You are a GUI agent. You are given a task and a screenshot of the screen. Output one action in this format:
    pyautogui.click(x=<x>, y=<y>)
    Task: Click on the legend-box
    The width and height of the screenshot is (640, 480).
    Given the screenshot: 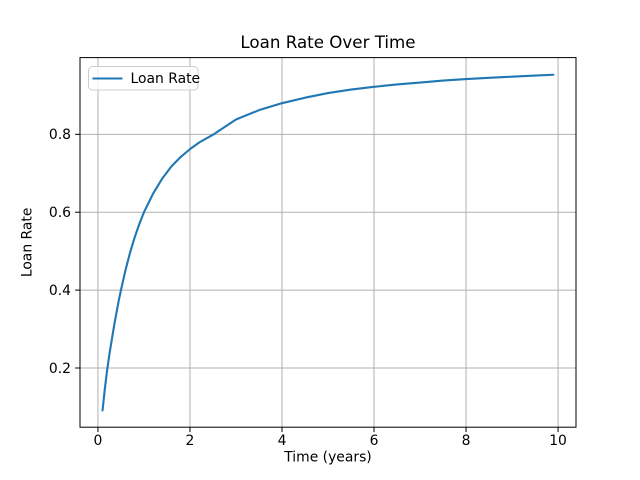 What is the action you would take?
    pyautogui.click(x=143, y=78)
    